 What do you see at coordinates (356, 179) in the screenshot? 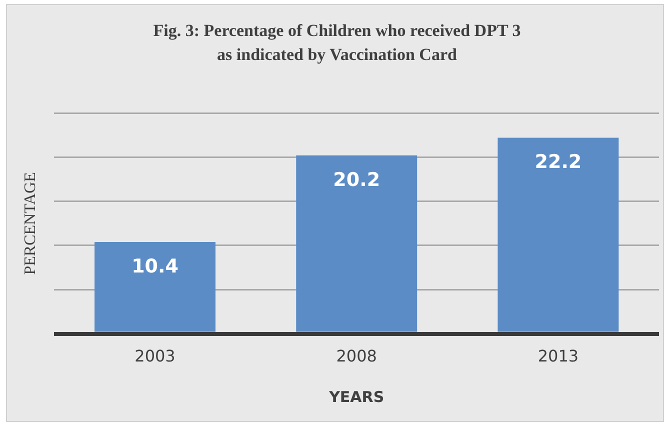
I see `data-label: 20.2` at bounding box center [356, 179].